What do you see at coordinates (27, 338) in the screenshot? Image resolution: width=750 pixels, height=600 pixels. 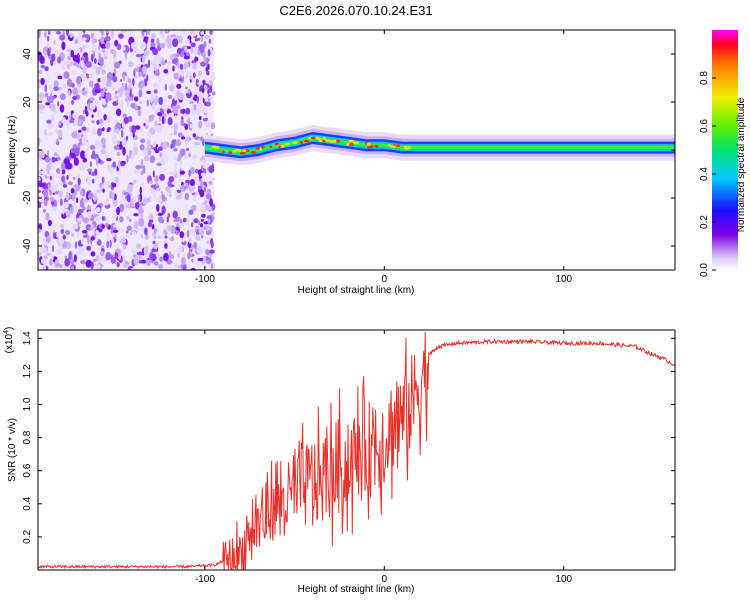 I see `y-tick-label: 1.4` at bounding box center [27, 338].